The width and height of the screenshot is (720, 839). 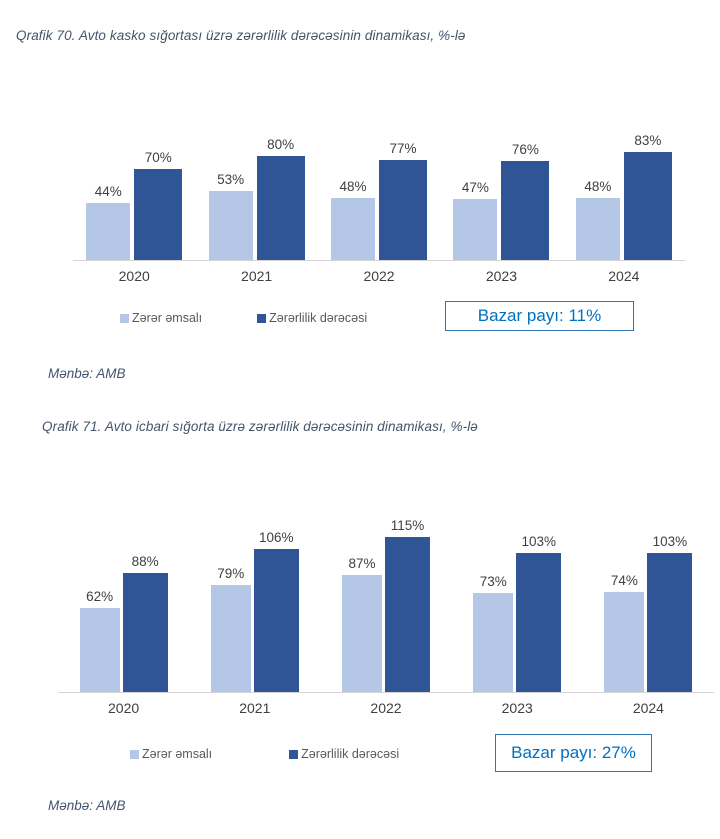 I want to click on data-label: 47%, so click(x=475, y=187).